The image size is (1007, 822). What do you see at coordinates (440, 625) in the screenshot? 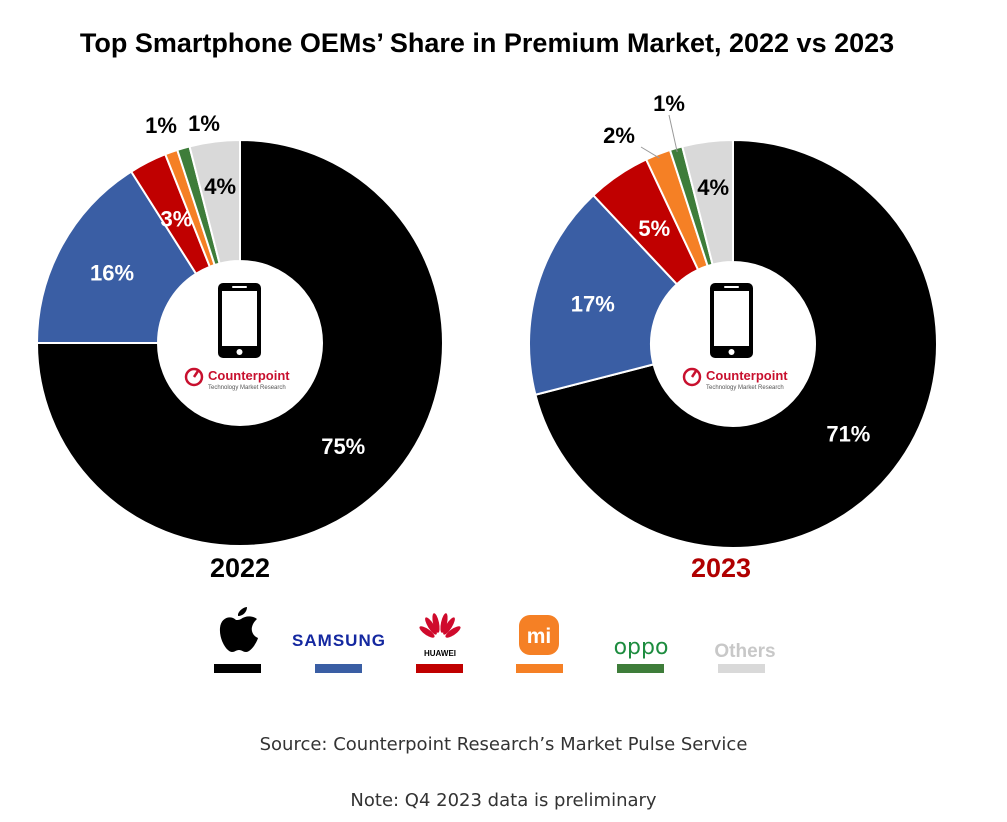
I see `huawei-flower-icon` at bounding box center [440, 625].